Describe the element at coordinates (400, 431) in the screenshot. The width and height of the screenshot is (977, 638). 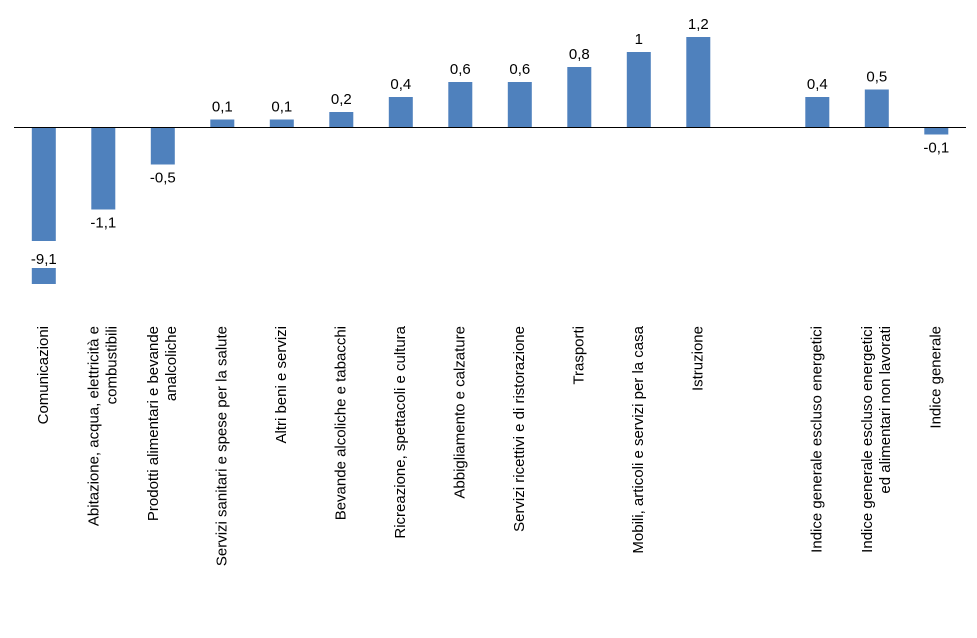
I see `category-label: Ricreazione, spettacoli e cultura` at that location.